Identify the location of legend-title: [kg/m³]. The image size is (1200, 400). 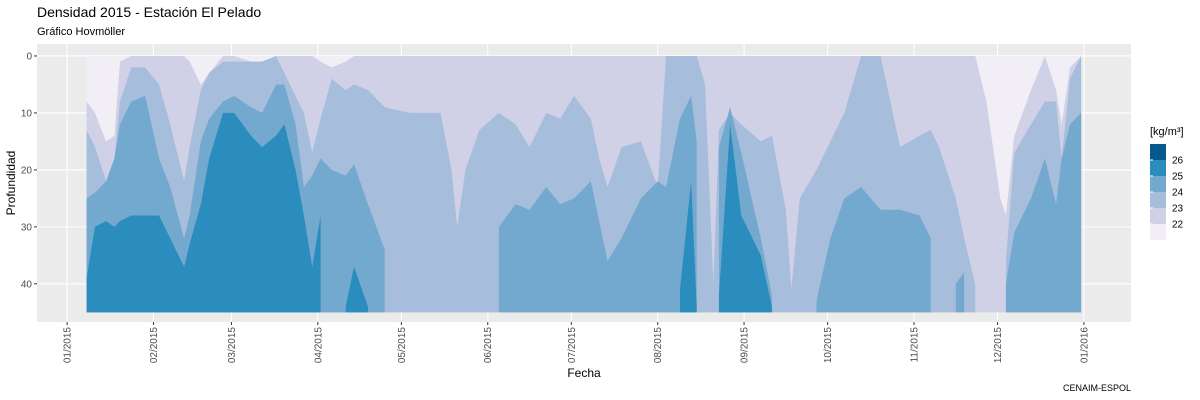
(1167, 132).